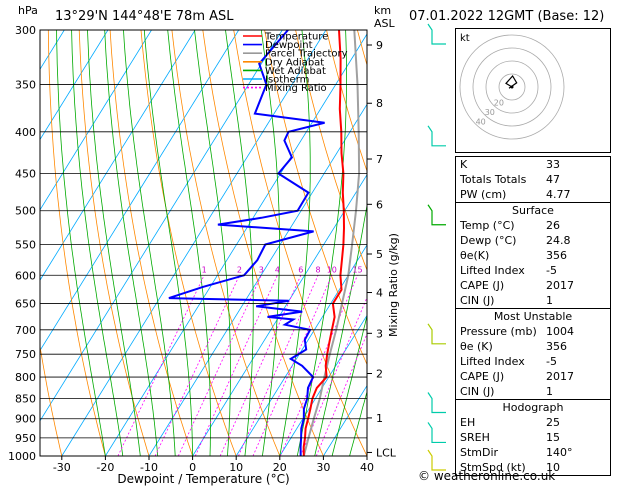 The height and width of the screenshot is (486, 629). I want to click on hodograph-origin, so click(512, 87).